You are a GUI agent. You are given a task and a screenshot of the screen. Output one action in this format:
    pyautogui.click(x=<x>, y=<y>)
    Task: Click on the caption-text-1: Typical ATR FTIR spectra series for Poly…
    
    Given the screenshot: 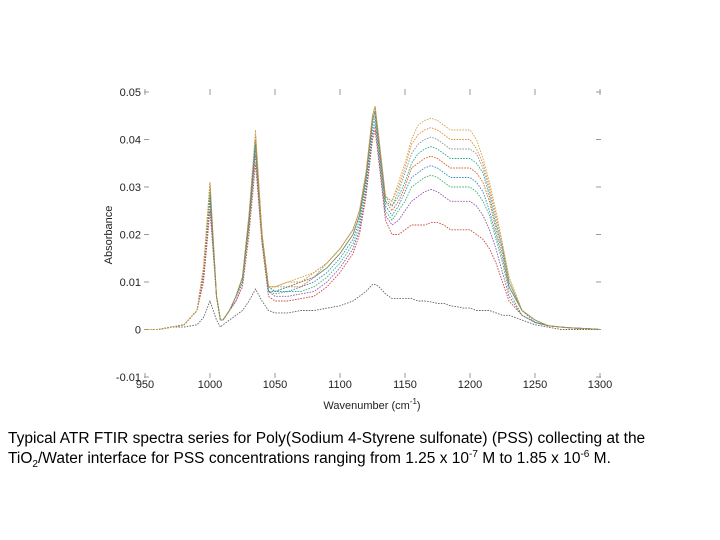 What is the action you would take?
    pyautogui.click(x=327, y=448)
    